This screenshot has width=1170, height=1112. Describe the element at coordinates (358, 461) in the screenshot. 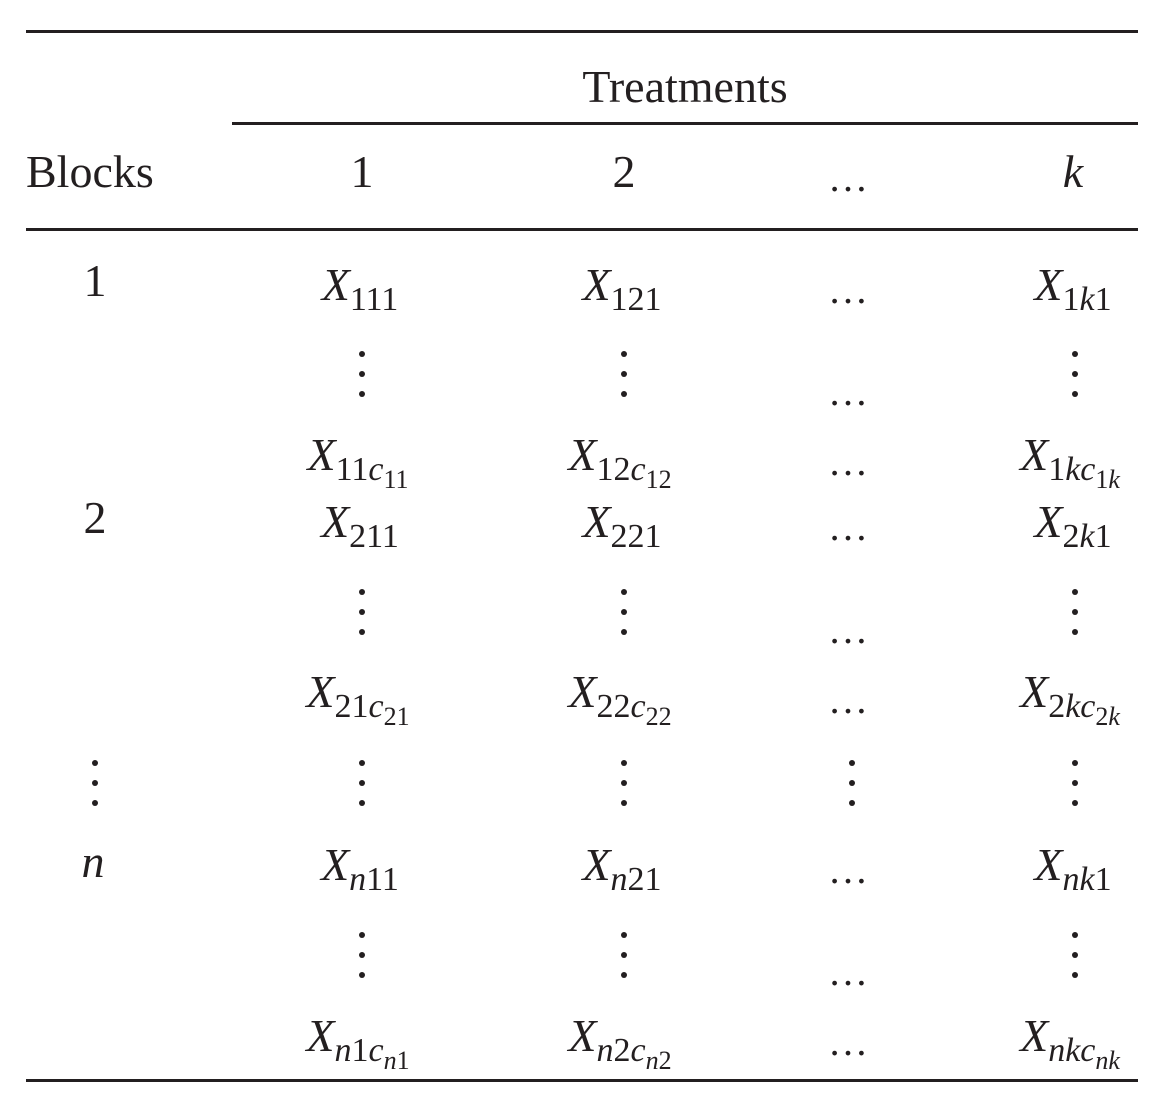

I see `cell-x11c11: X11c11` at that location.